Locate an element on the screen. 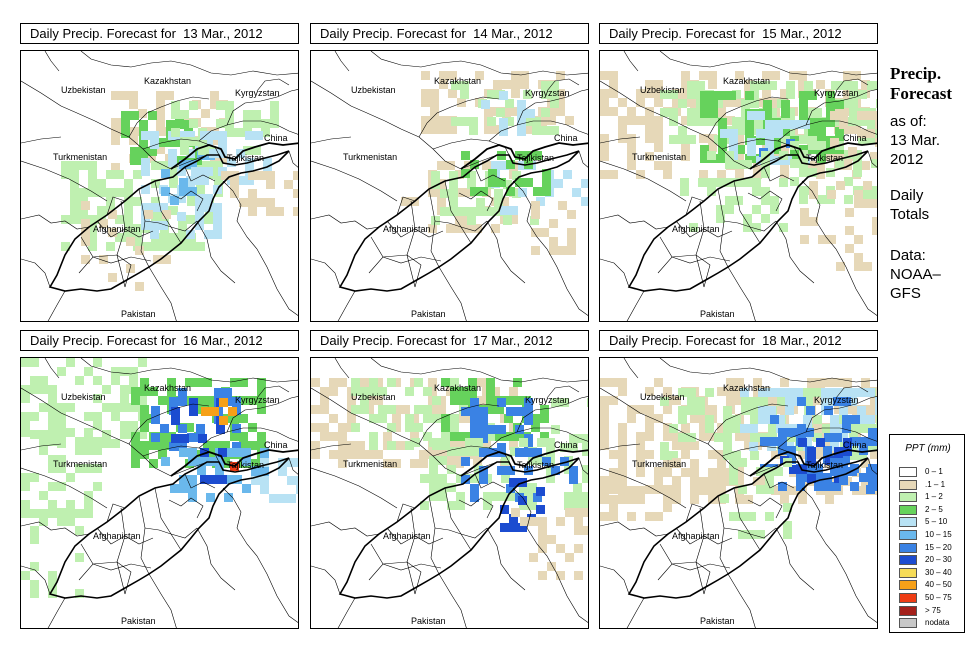 The height and width of the screenshot is (646, 975). afghanistan-border is located at coordinates (169, 221).